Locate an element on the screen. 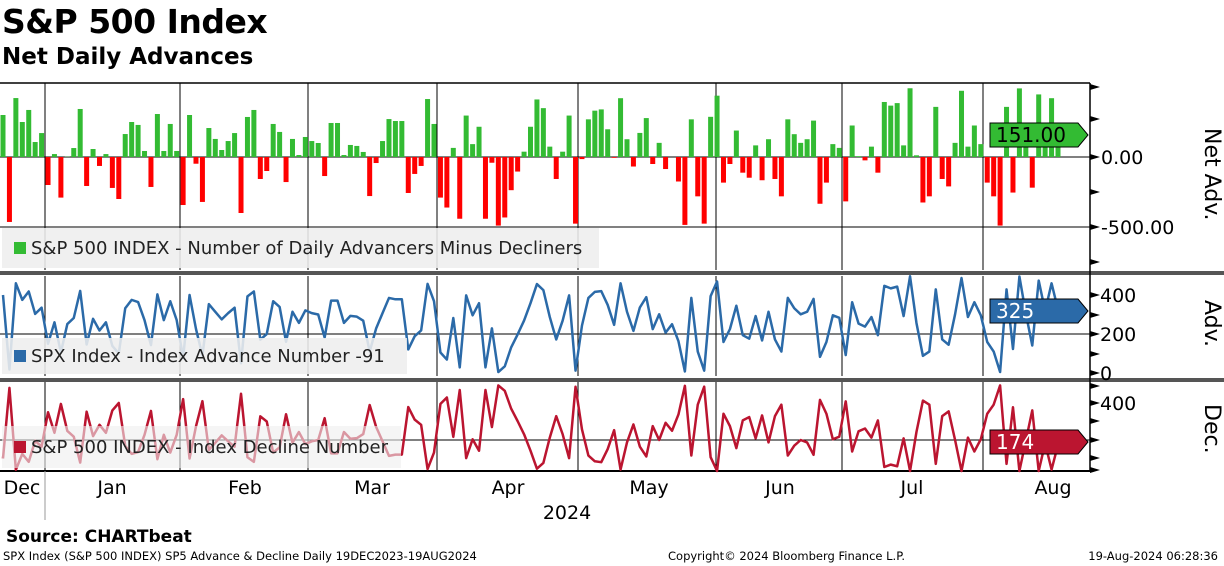 The height and width of the screenshot is (566, 1224). footer-timestamp: 19-Aug-2024 06:28:36 is located at coordinates (1153, 556).